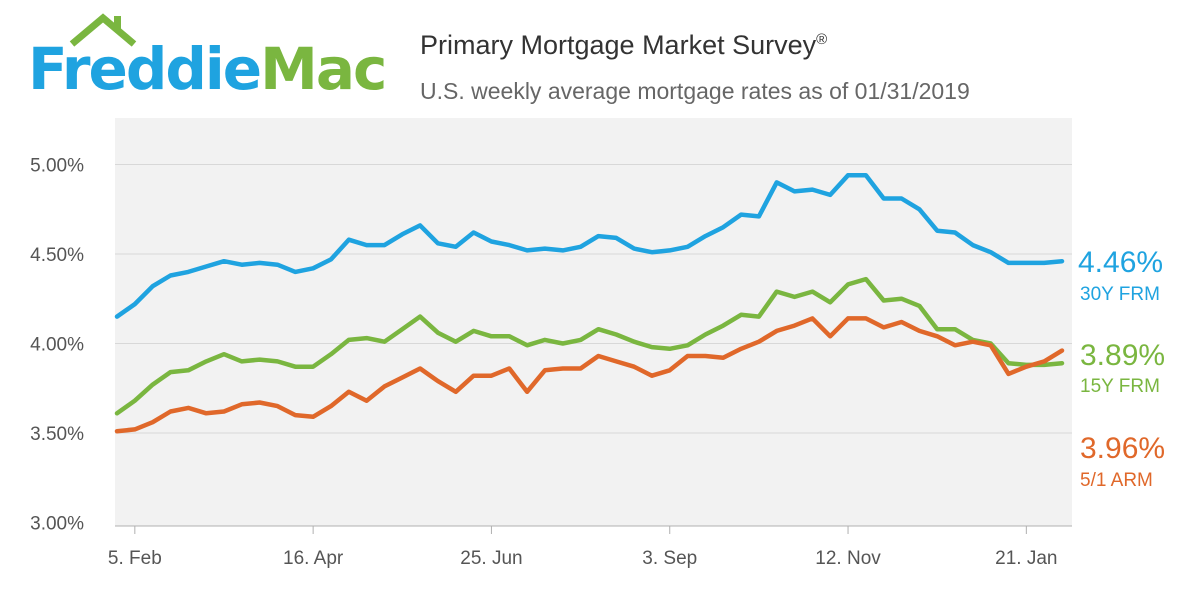 The height and width of the screenshot is (600, 1200). I want to click on logo-text-mac: Mac, so click(323, 69).